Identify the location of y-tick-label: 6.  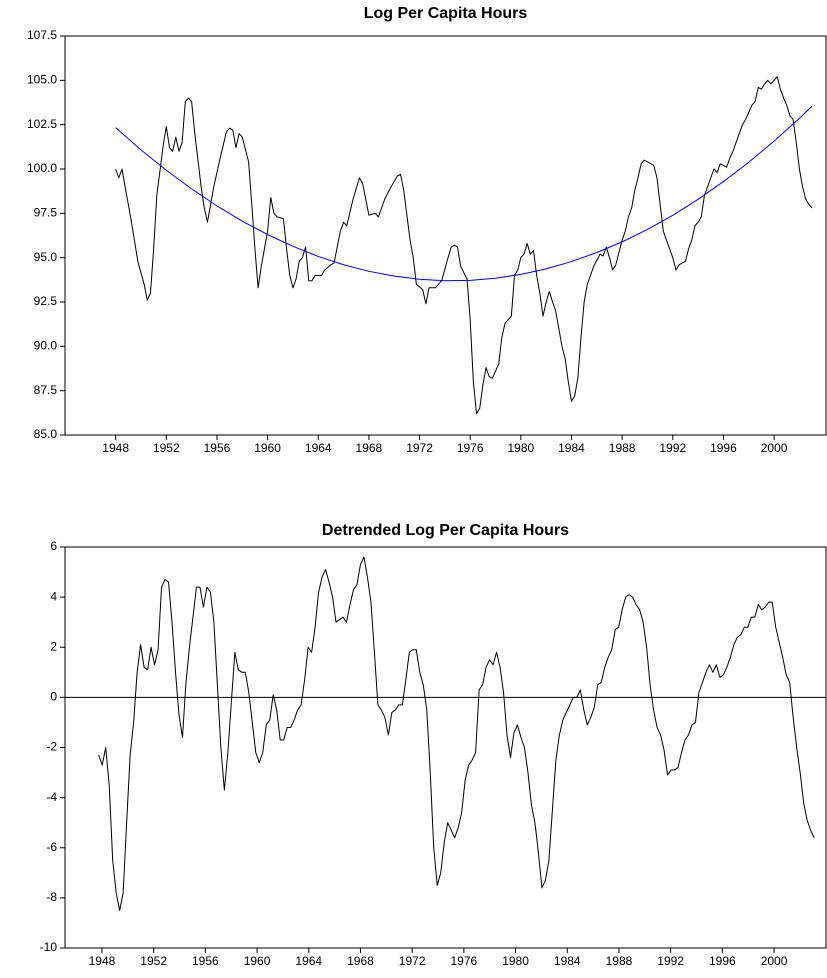
(53, 546).